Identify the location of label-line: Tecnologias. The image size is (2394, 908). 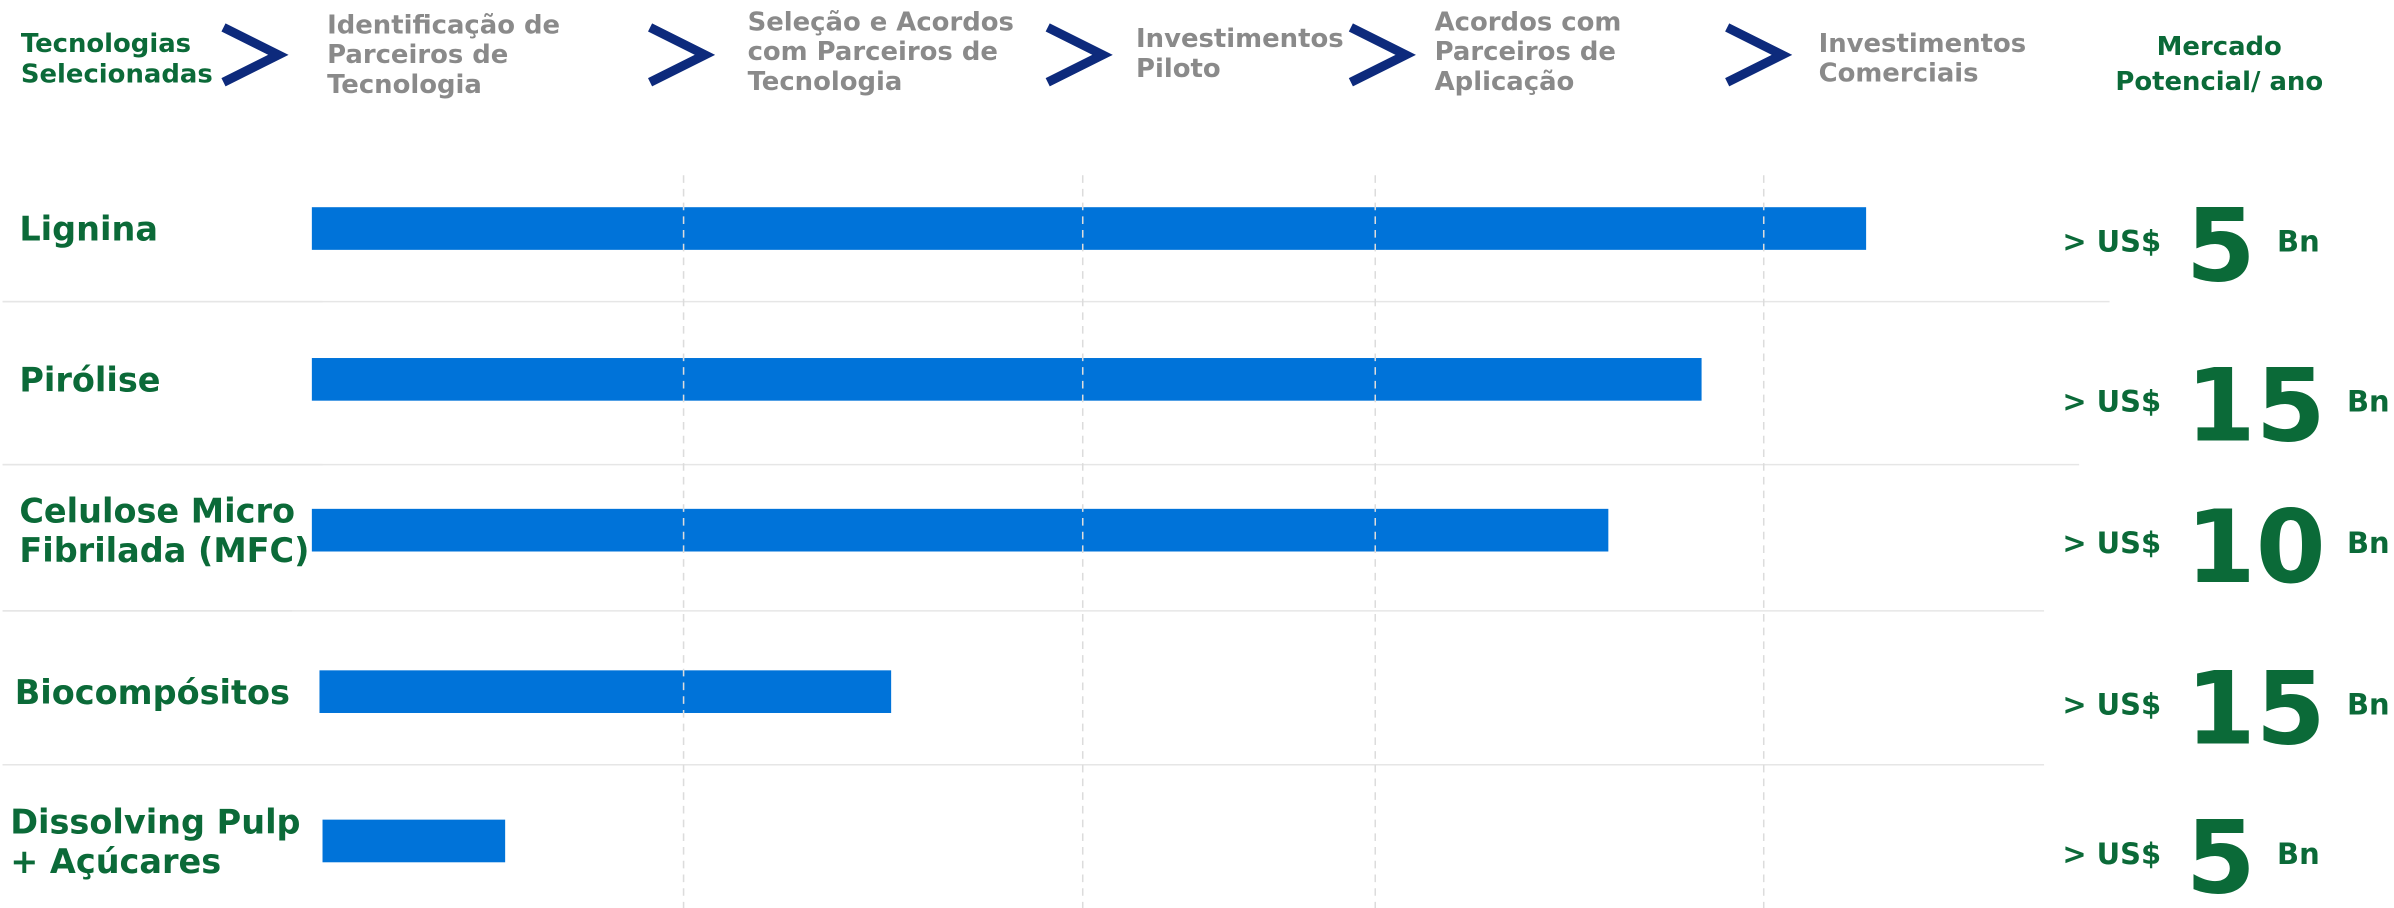
(106, 44).